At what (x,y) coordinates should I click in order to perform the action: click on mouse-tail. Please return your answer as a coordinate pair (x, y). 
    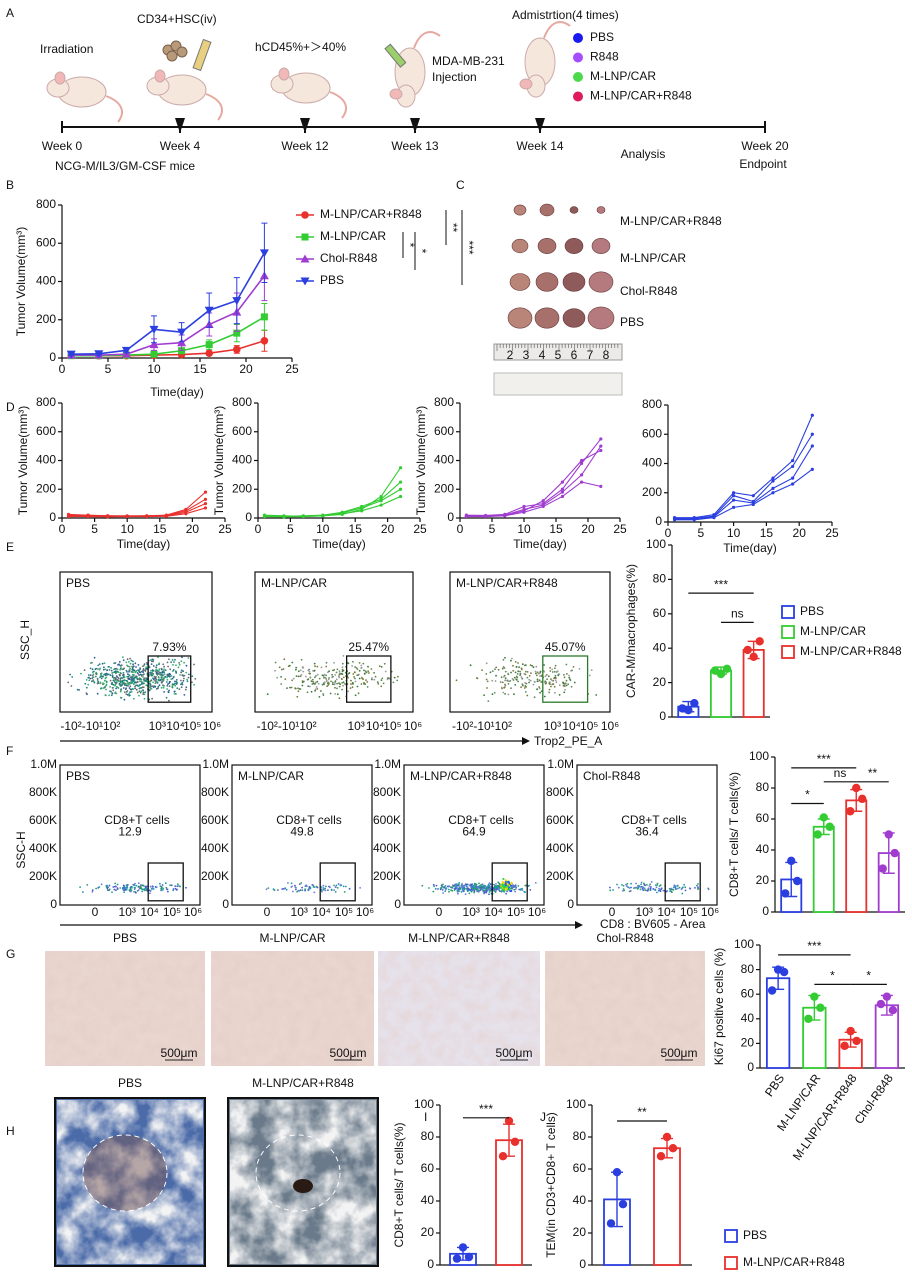
    Looking at the image, I should click on (114, 109).